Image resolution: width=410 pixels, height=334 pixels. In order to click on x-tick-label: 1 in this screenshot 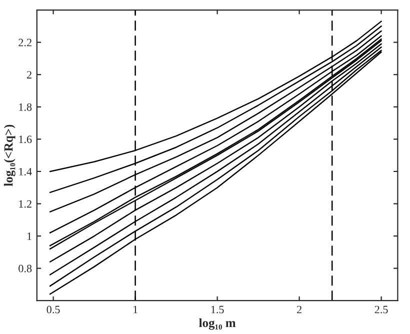, I will do `click(136, 310)`.